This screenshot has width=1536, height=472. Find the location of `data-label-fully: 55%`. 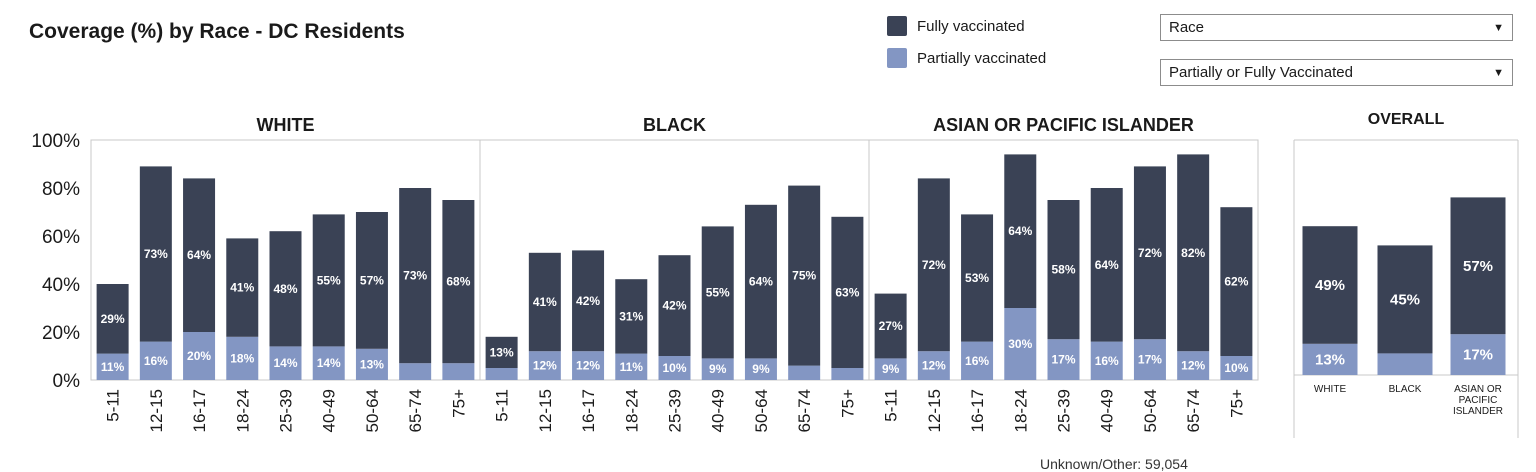

data-label-fully: 55% is located at coordinates (718, 292).